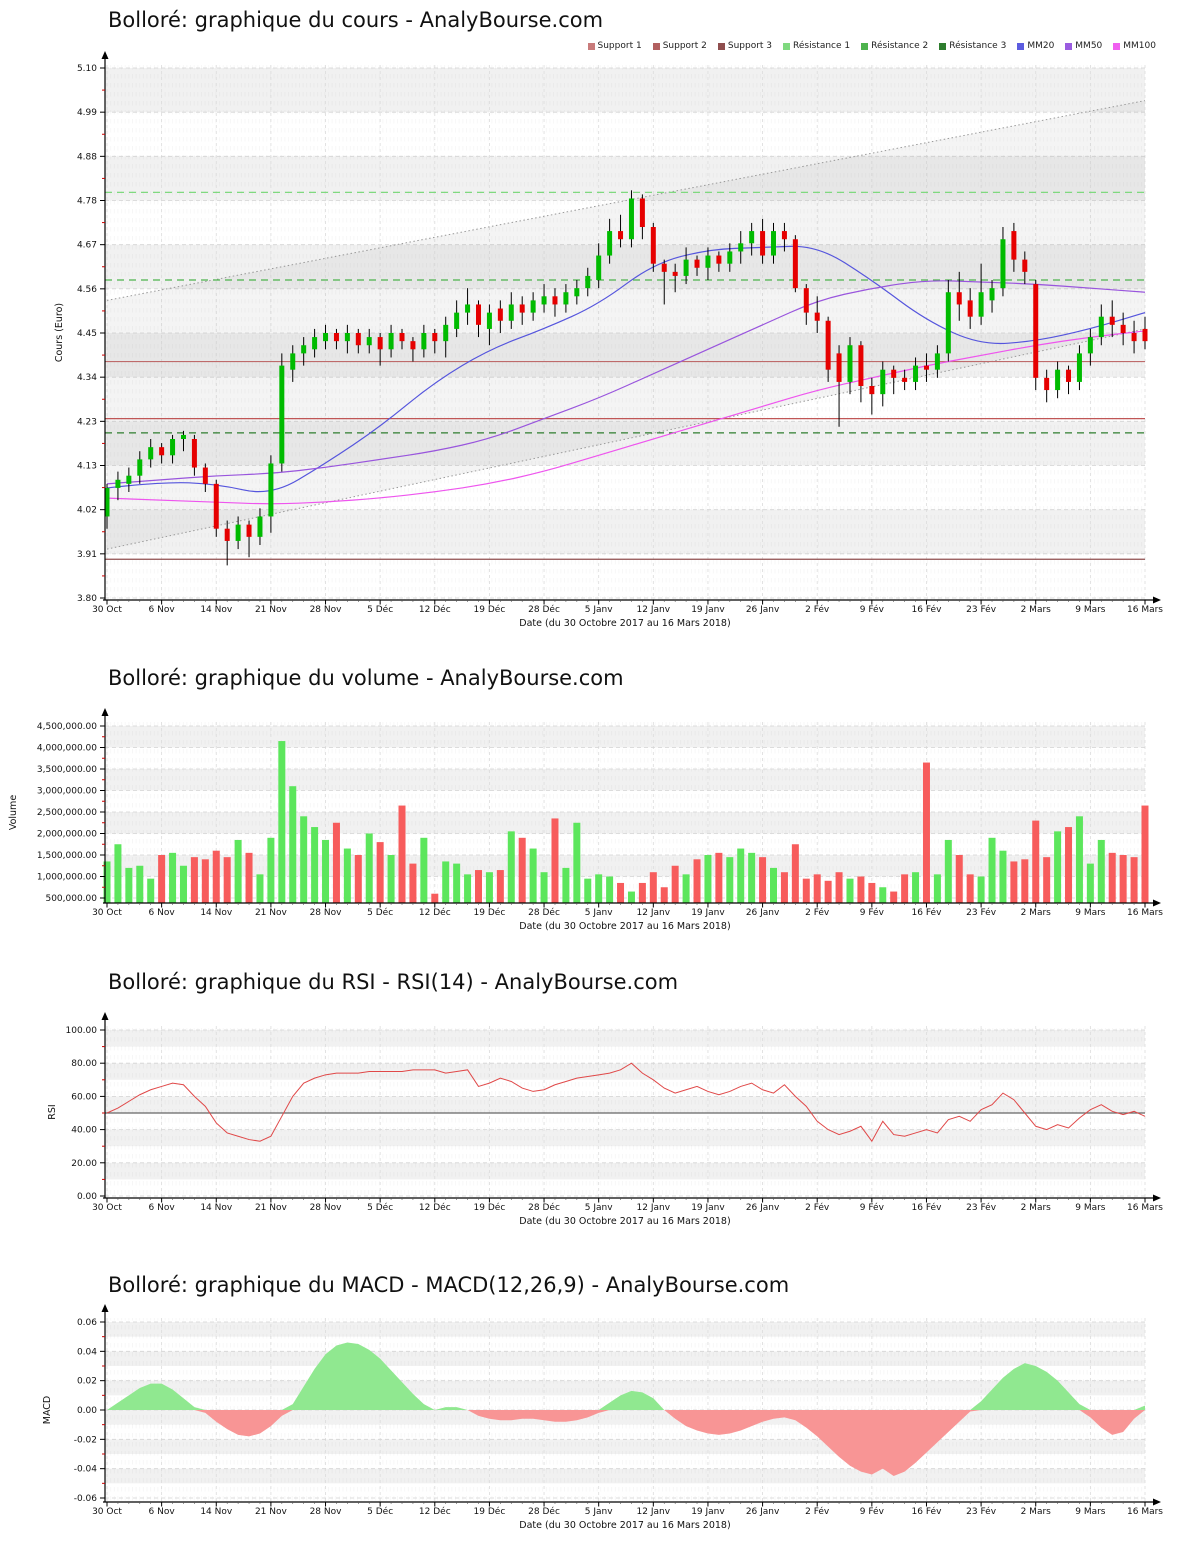  I want to click on svg-text: 60.00, so click(84, 1097).